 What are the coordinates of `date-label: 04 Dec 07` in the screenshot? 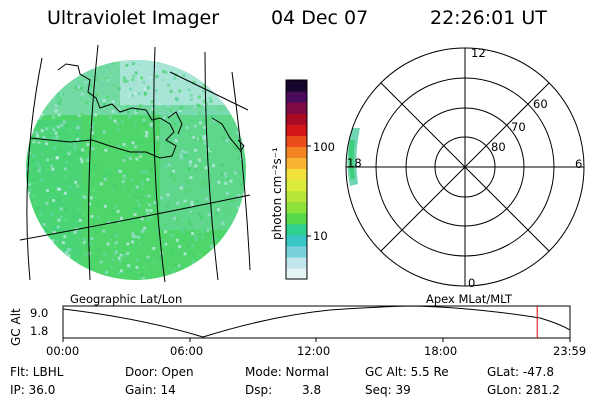 It's located at (320, 18).